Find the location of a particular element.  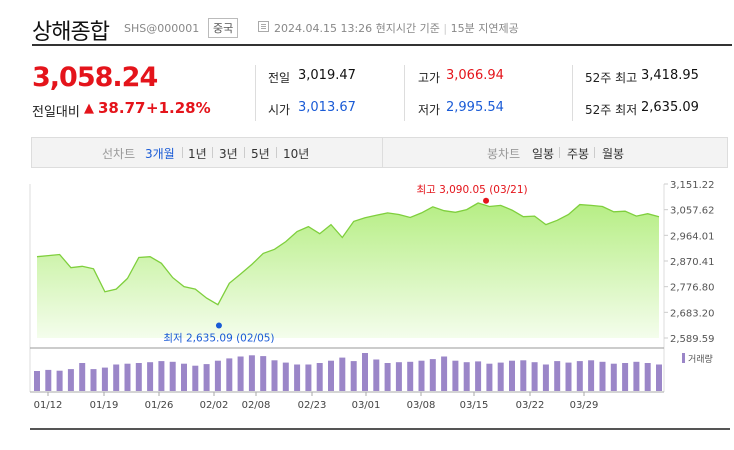

low-marker is located at coordinates (218, 325).